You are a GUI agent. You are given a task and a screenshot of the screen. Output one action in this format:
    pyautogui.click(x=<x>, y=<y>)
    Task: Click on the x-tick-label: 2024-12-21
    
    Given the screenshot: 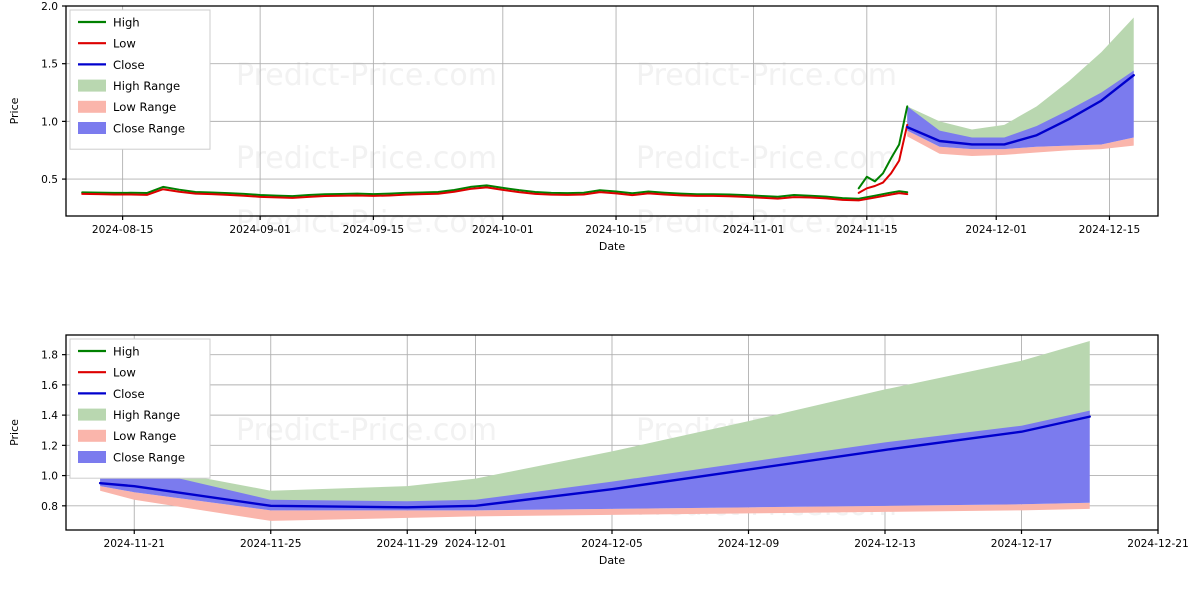 What is the action you would take?
    pyautogui.click(x=1158, y=544)
    